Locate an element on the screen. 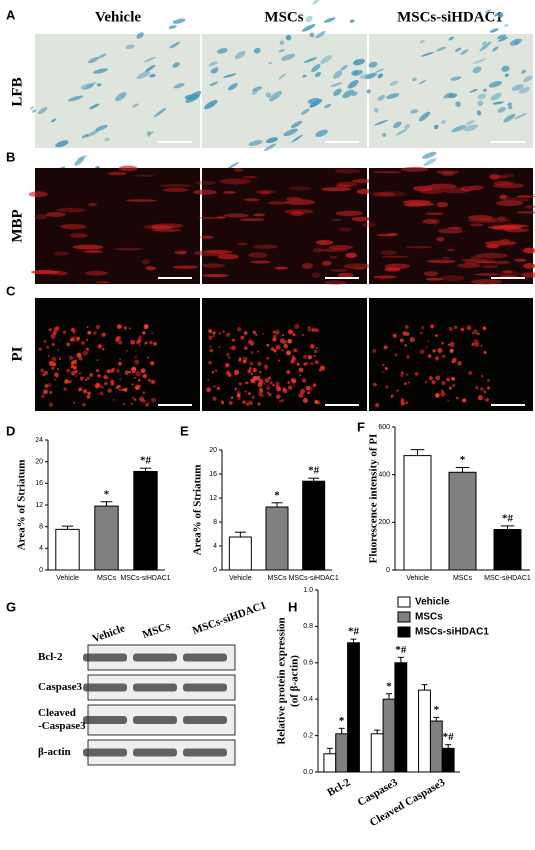 The image size is (535, 850). x-tick-label: Bcl-2 is located at coordinates (339, 787).